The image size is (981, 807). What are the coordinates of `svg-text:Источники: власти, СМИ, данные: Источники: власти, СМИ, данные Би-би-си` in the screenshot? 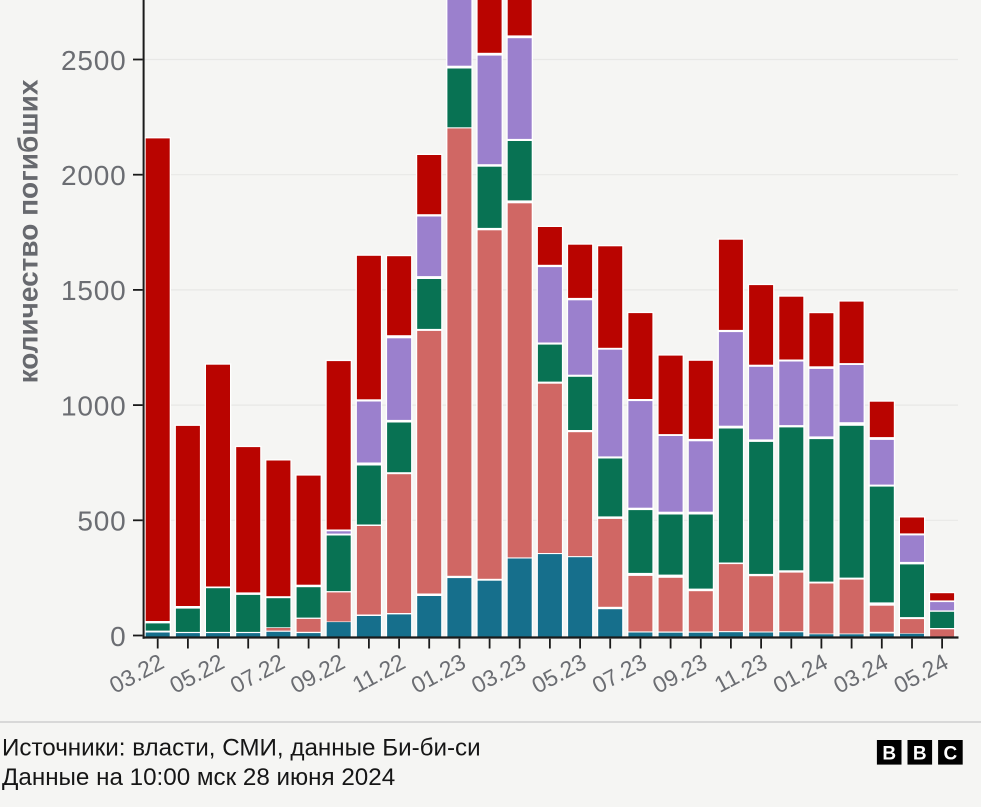 It's located at (241, 748).